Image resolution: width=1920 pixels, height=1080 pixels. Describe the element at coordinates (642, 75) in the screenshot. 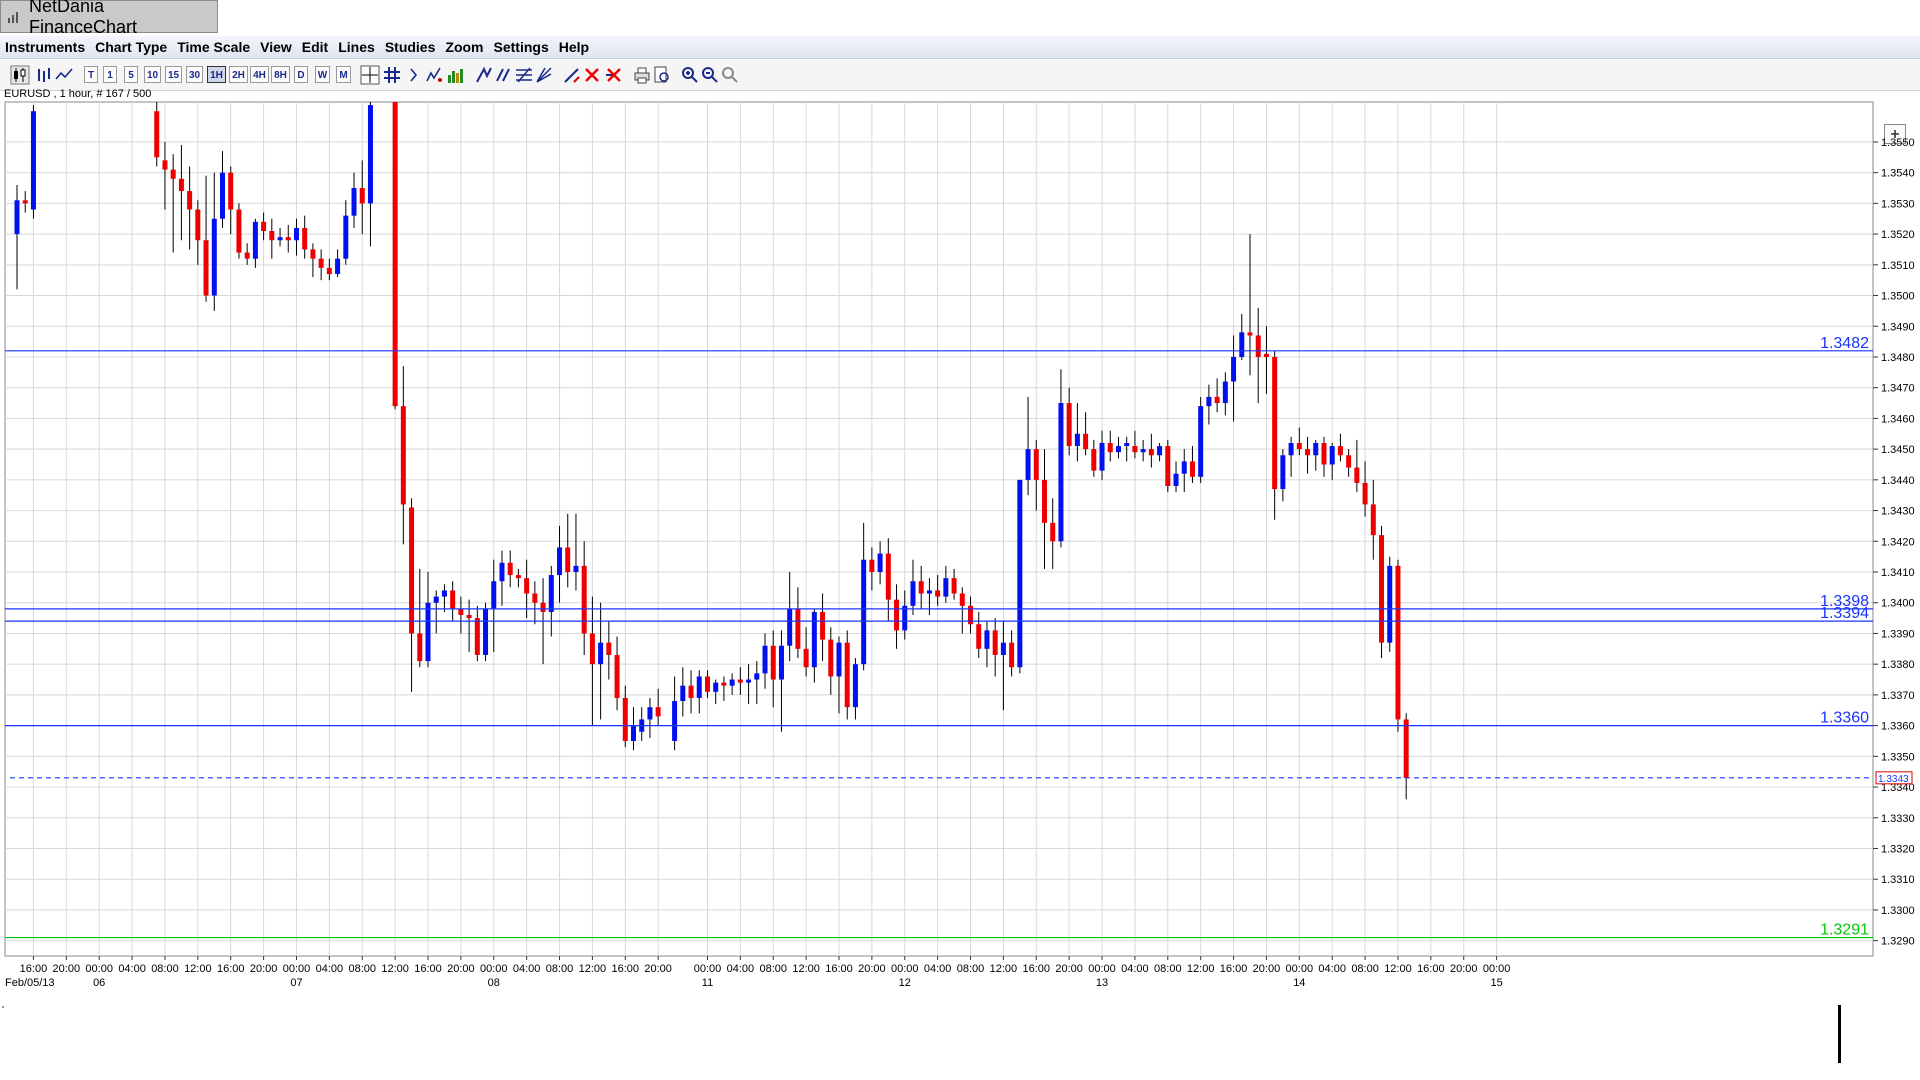

I see `print-icon` at that location.